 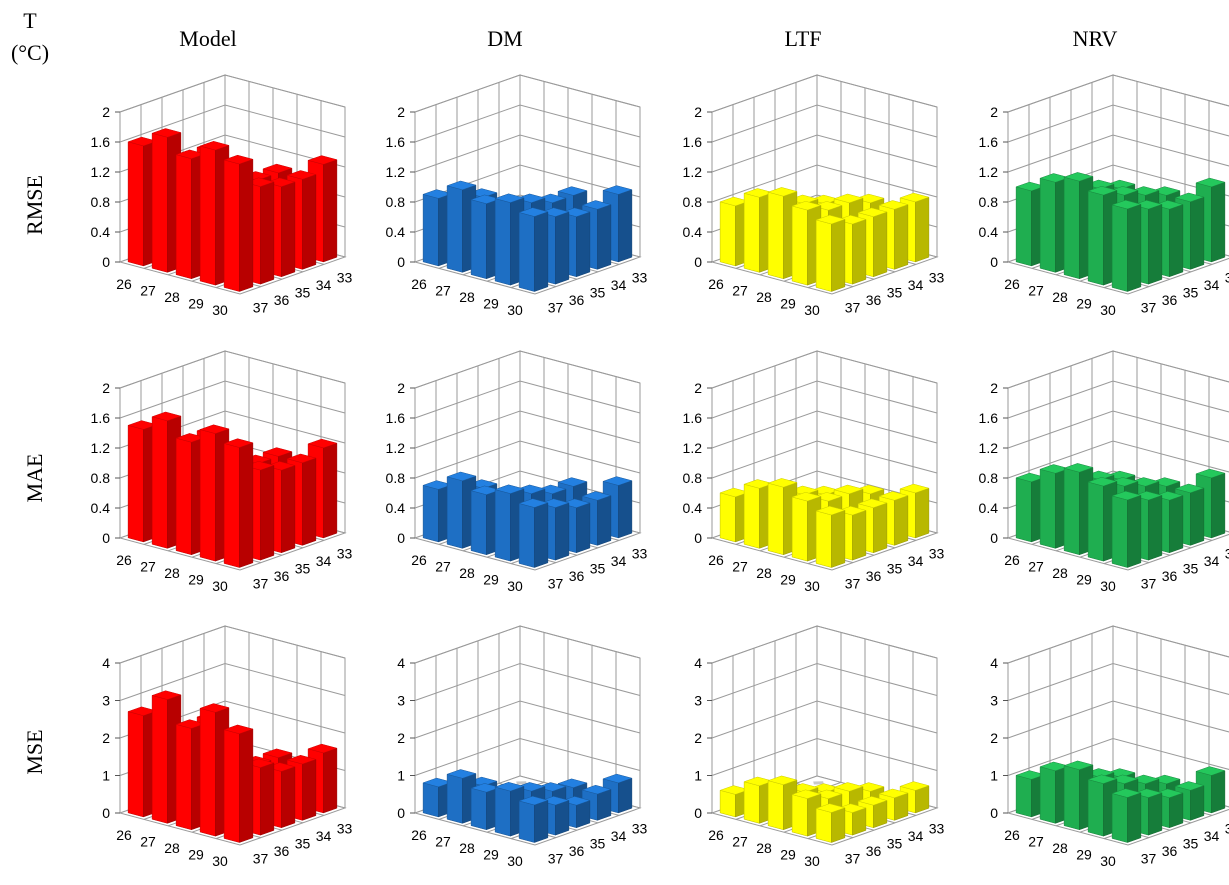 I want to click on y-tick-label: 3, so click(x=401, y=701).